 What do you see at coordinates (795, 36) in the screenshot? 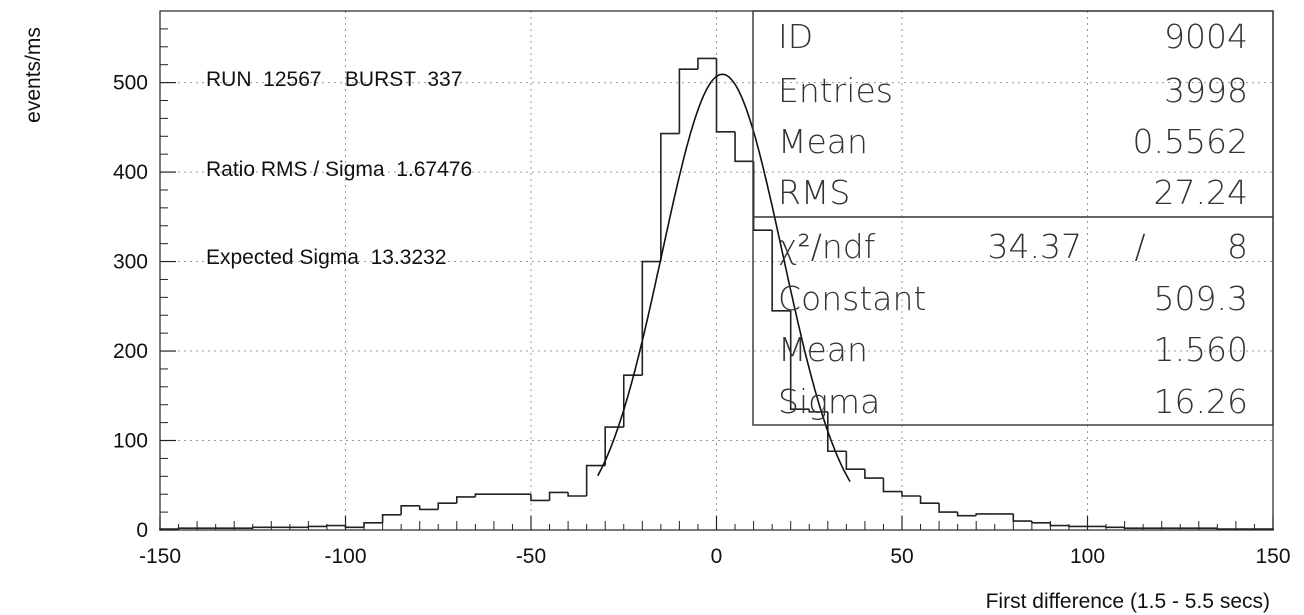
I see `stats-label: ID` at bounding box center [795, 36].